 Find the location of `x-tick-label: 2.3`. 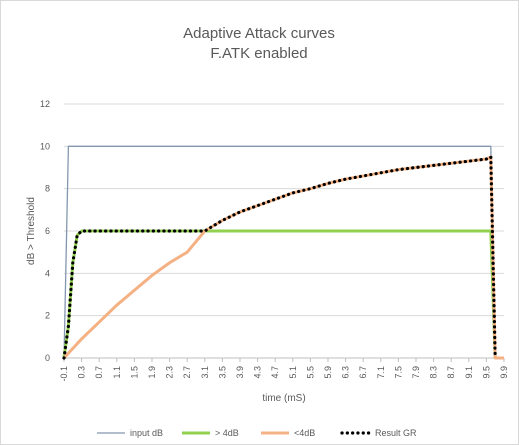

x-tick-label: 2.3 is located at coordinates (170, 372).